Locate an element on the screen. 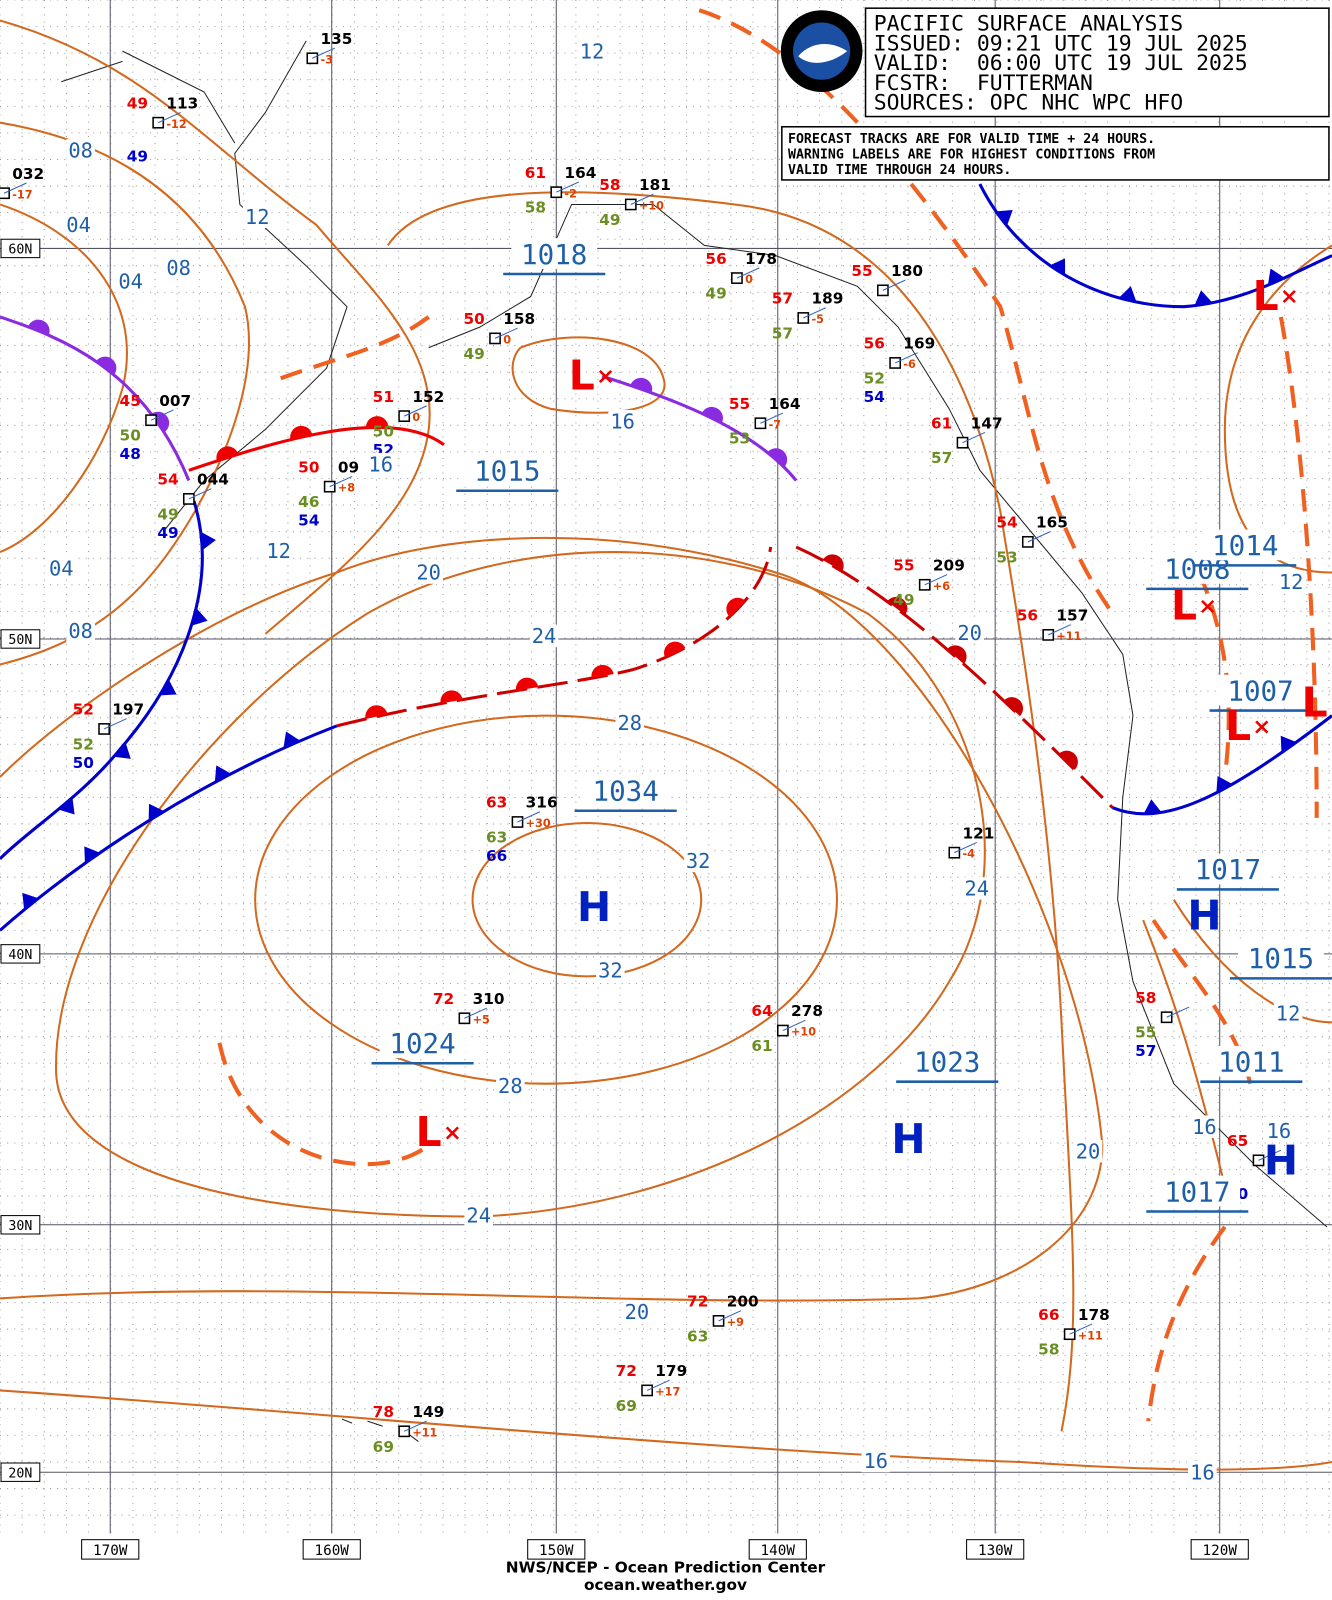 Image resolution: width=1332 pixels, height=1600 pixels. station-air-temp: 52 is located at coordinates (83, 710).